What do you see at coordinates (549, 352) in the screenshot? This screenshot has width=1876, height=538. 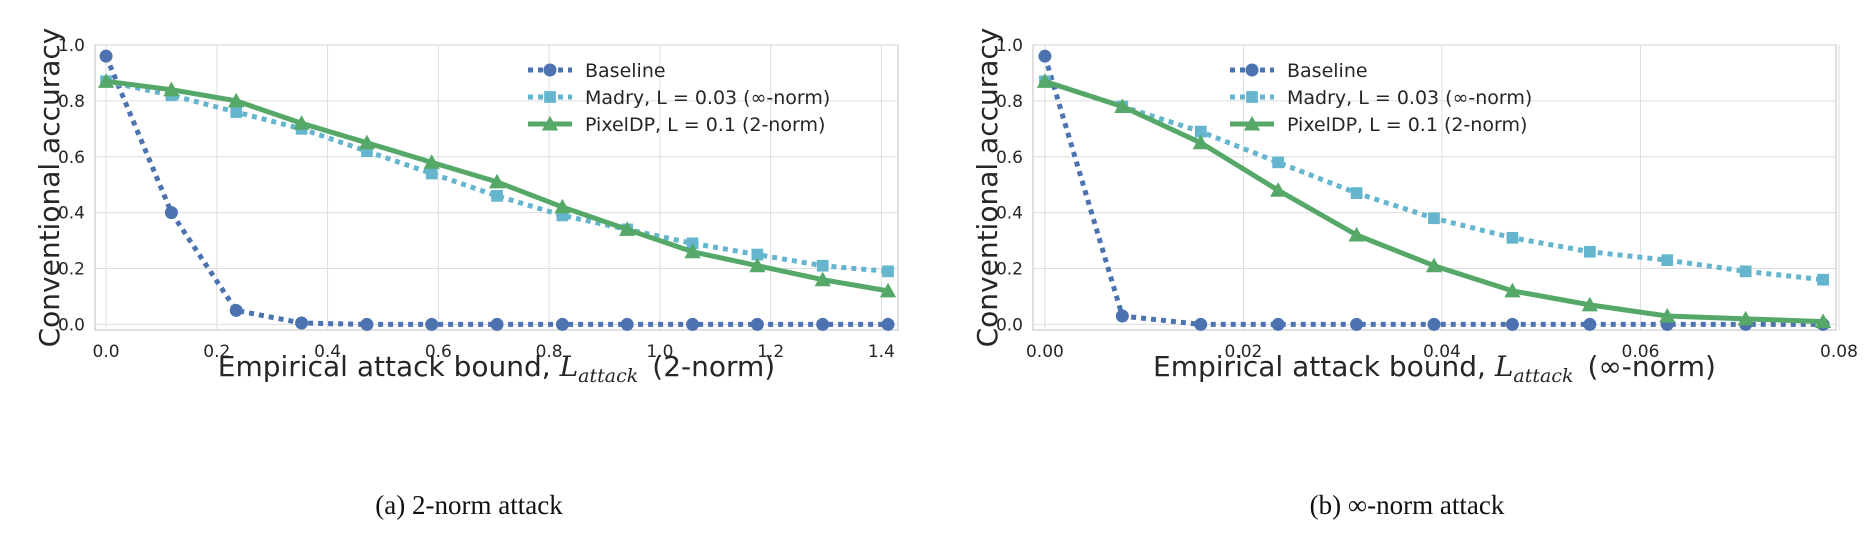 I see `x-tick-label: 0.8` at bounding box center [549, 352].